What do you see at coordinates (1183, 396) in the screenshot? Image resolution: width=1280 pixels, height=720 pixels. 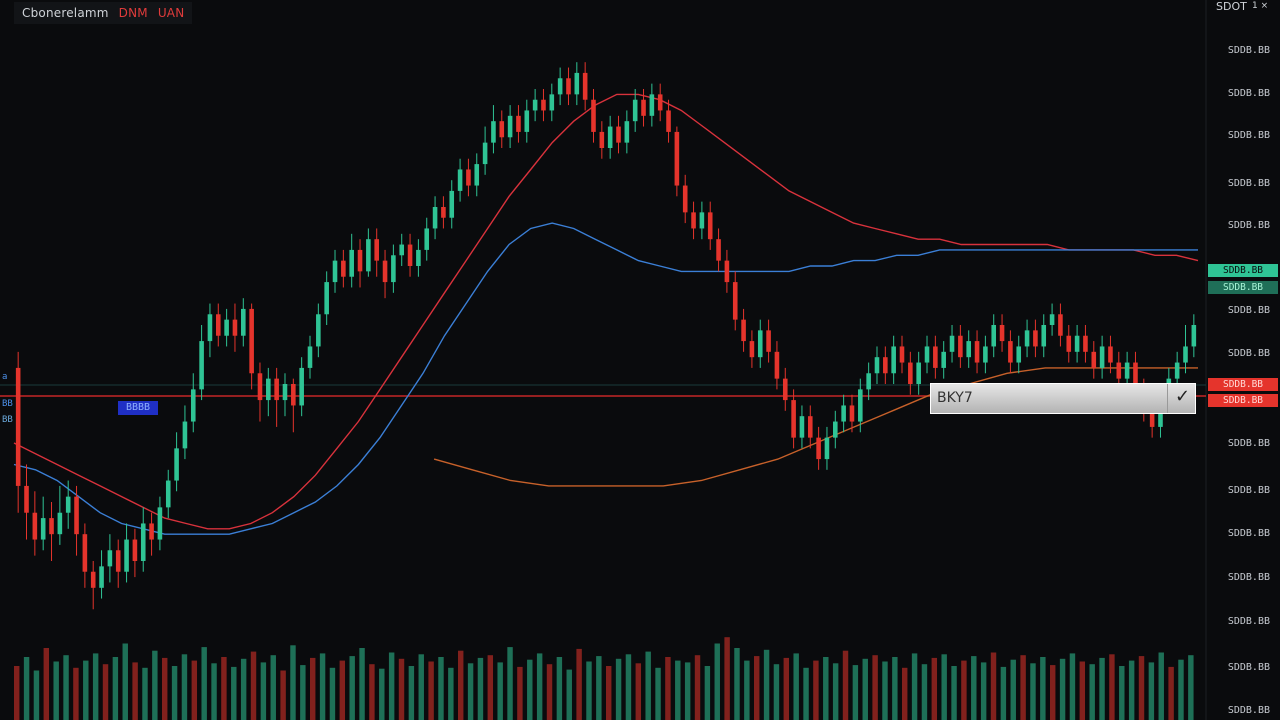 I see `confirm-check-icon: ✓` at bounding box center [1183, 396].